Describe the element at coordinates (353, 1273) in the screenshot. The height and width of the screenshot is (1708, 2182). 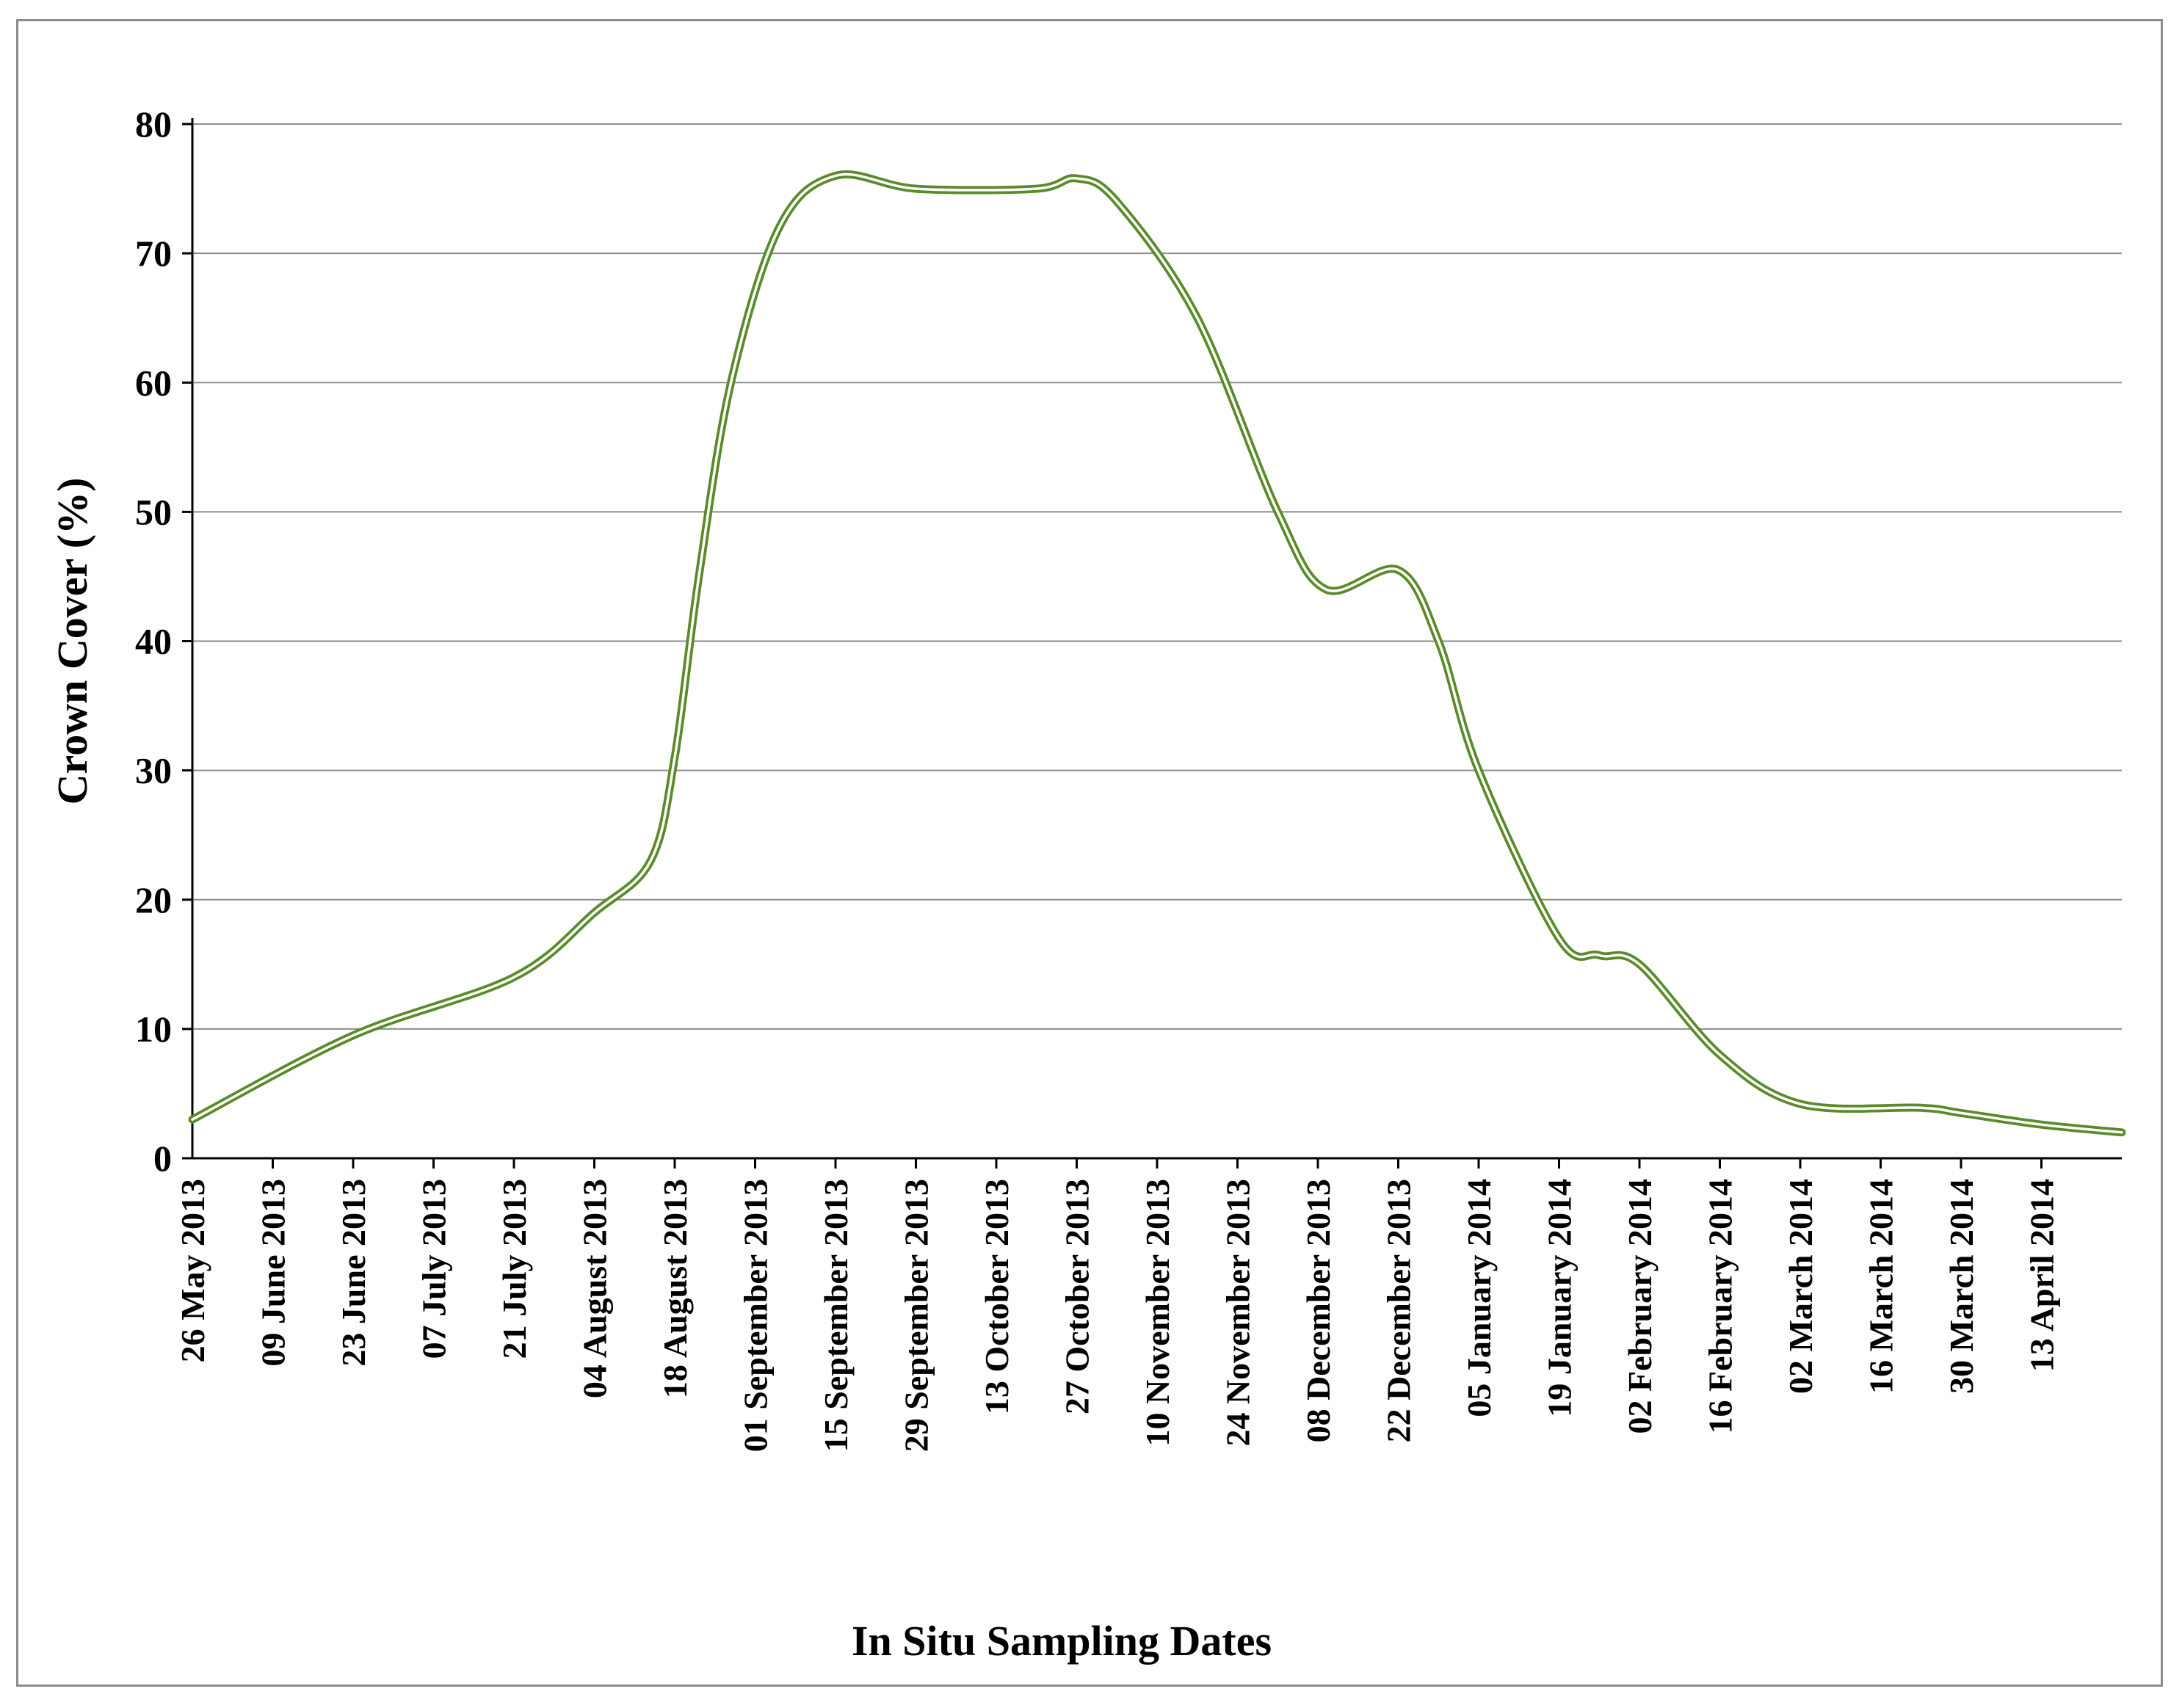
I see `x-tick-label: 23 June 2013` at that location.